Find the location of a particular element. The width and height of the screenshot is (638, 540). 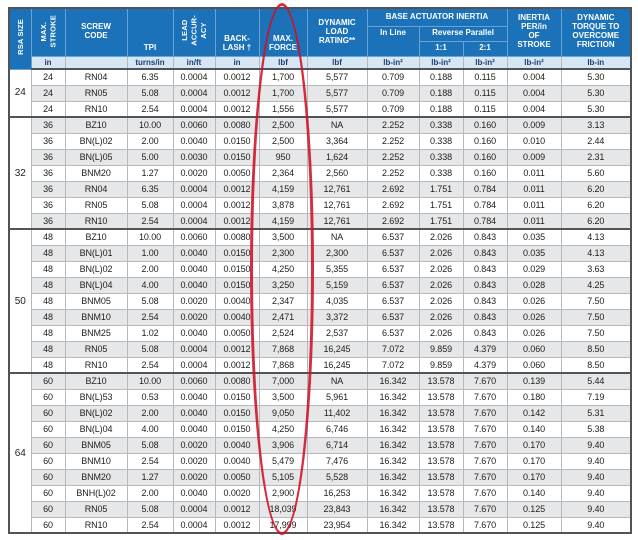

cell-screw_code: BZ10 is located at coordinates (96, 237).